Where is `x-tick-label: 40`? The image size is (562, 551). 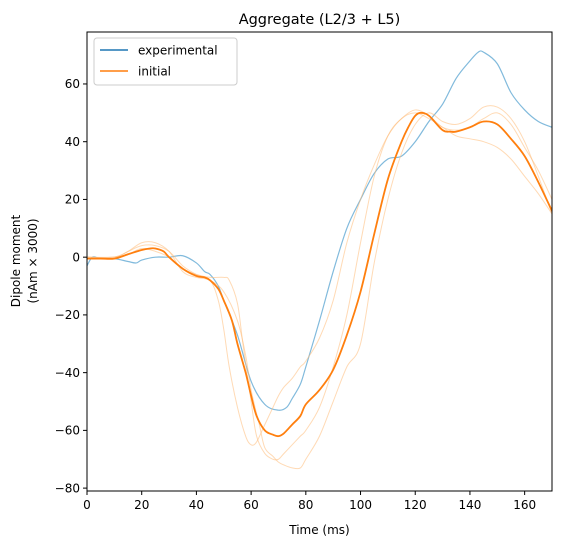 x-tick-label: 40 is located at coordinates (196, 505).